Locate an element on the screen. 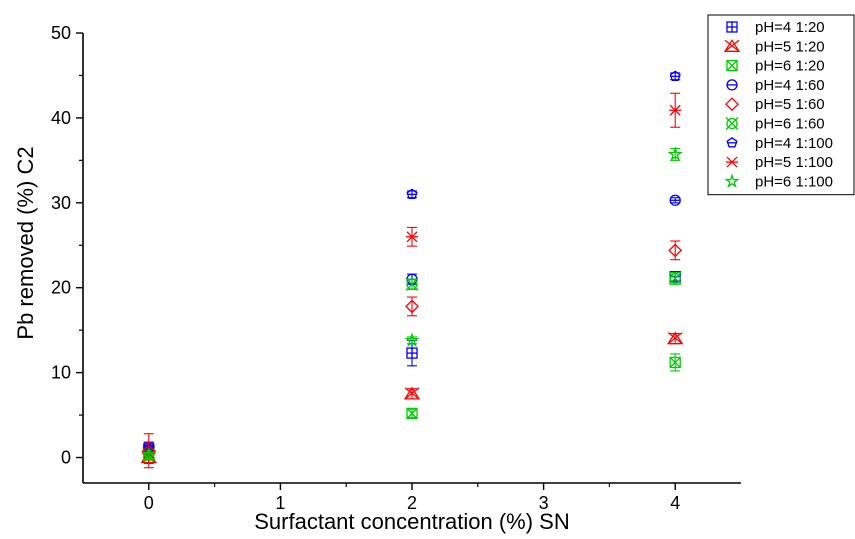  legend-label: pH=6 1:60 is located at coordinates (790, 124).